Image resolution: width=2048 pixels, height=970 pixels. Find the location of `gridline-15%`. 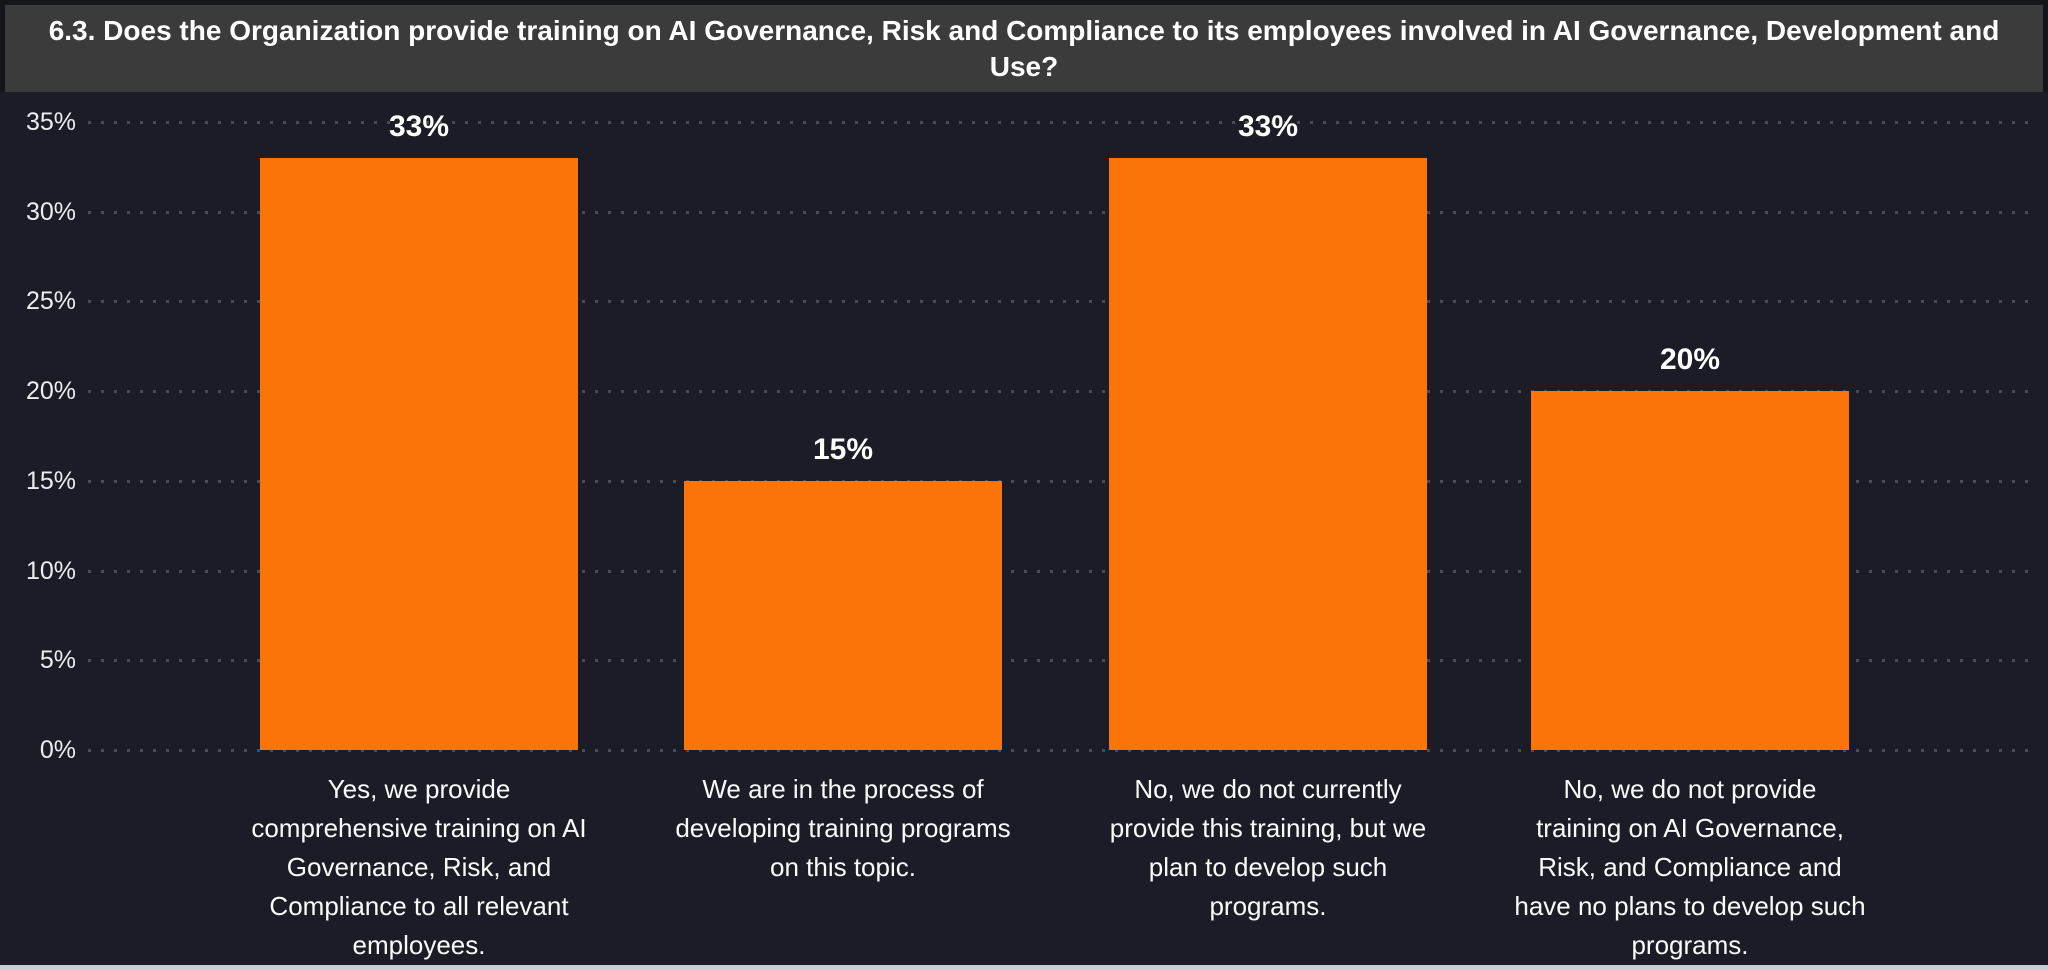

gridline-15% is located at coordinates (1061, 481).